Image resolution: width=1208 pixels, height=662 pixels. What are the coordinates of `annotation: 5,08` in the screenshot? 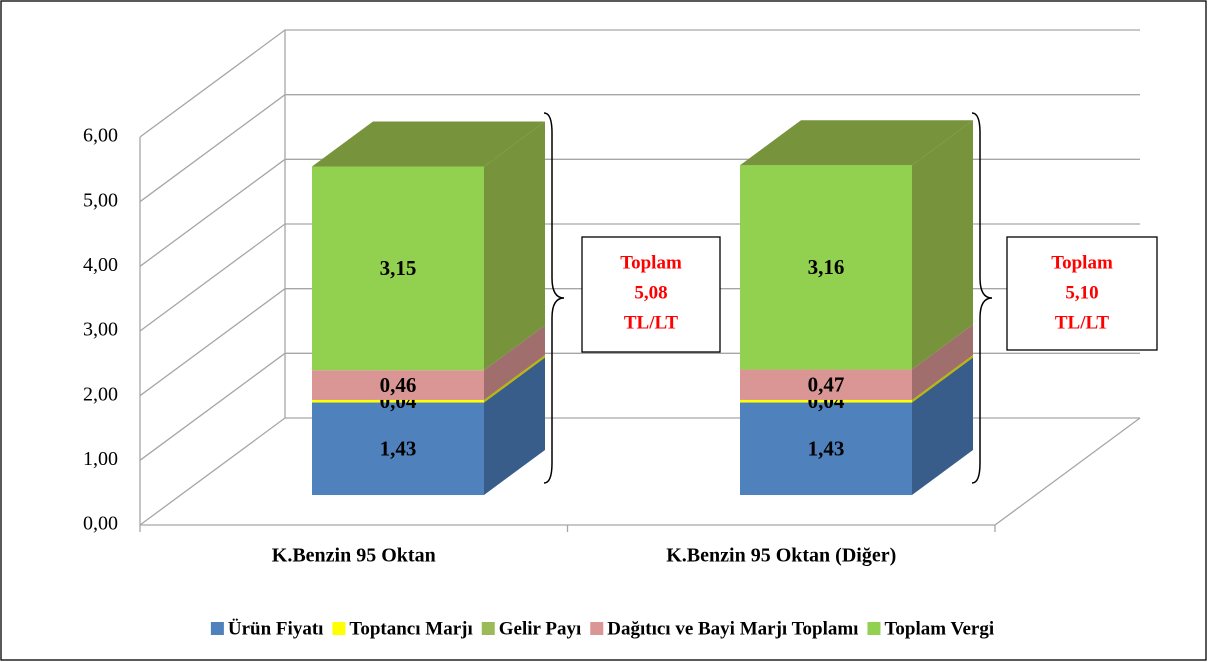 It's located at (650, 292).